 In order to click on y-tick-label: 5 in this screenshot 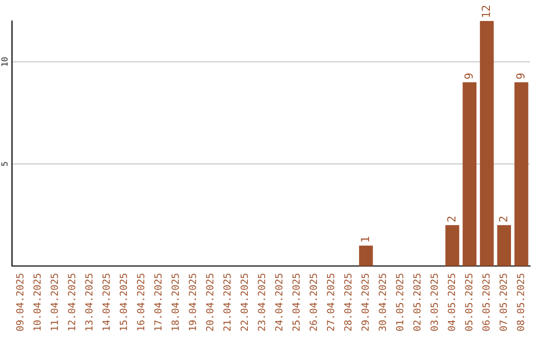, I will do `click(4, 164)`.